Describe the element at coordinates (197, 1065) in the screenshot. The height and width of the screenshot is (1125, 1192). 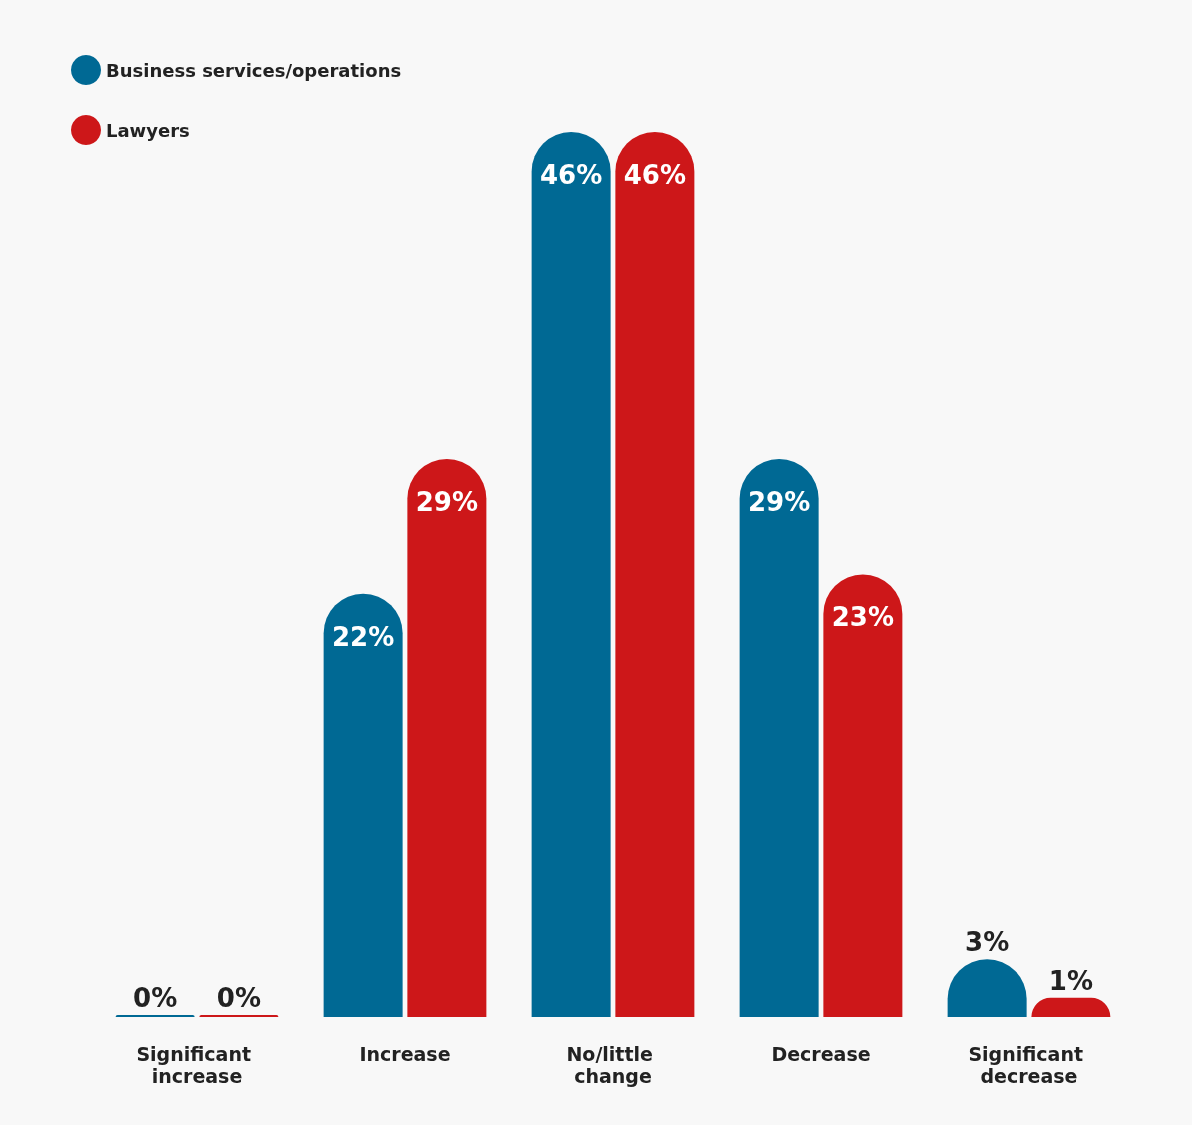
I see `x-tick-label: Significant increase` at that location.